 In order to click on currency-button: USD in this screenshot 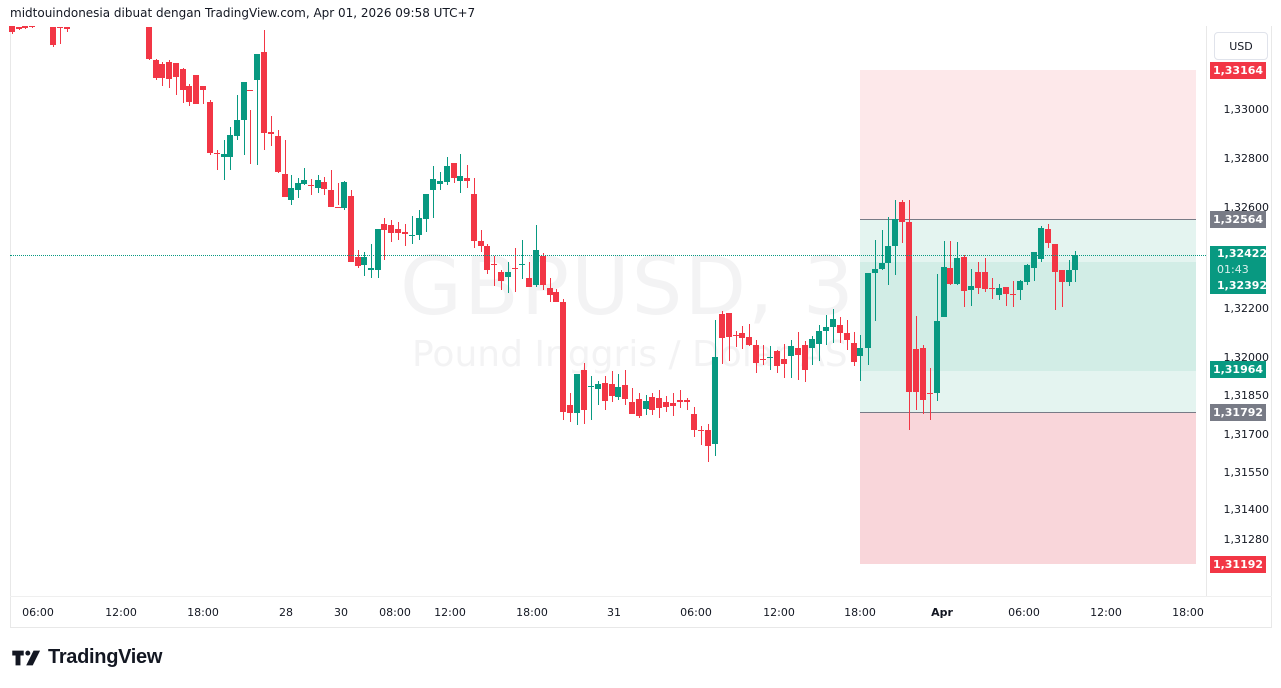, I will do `click(1241, 46)`.